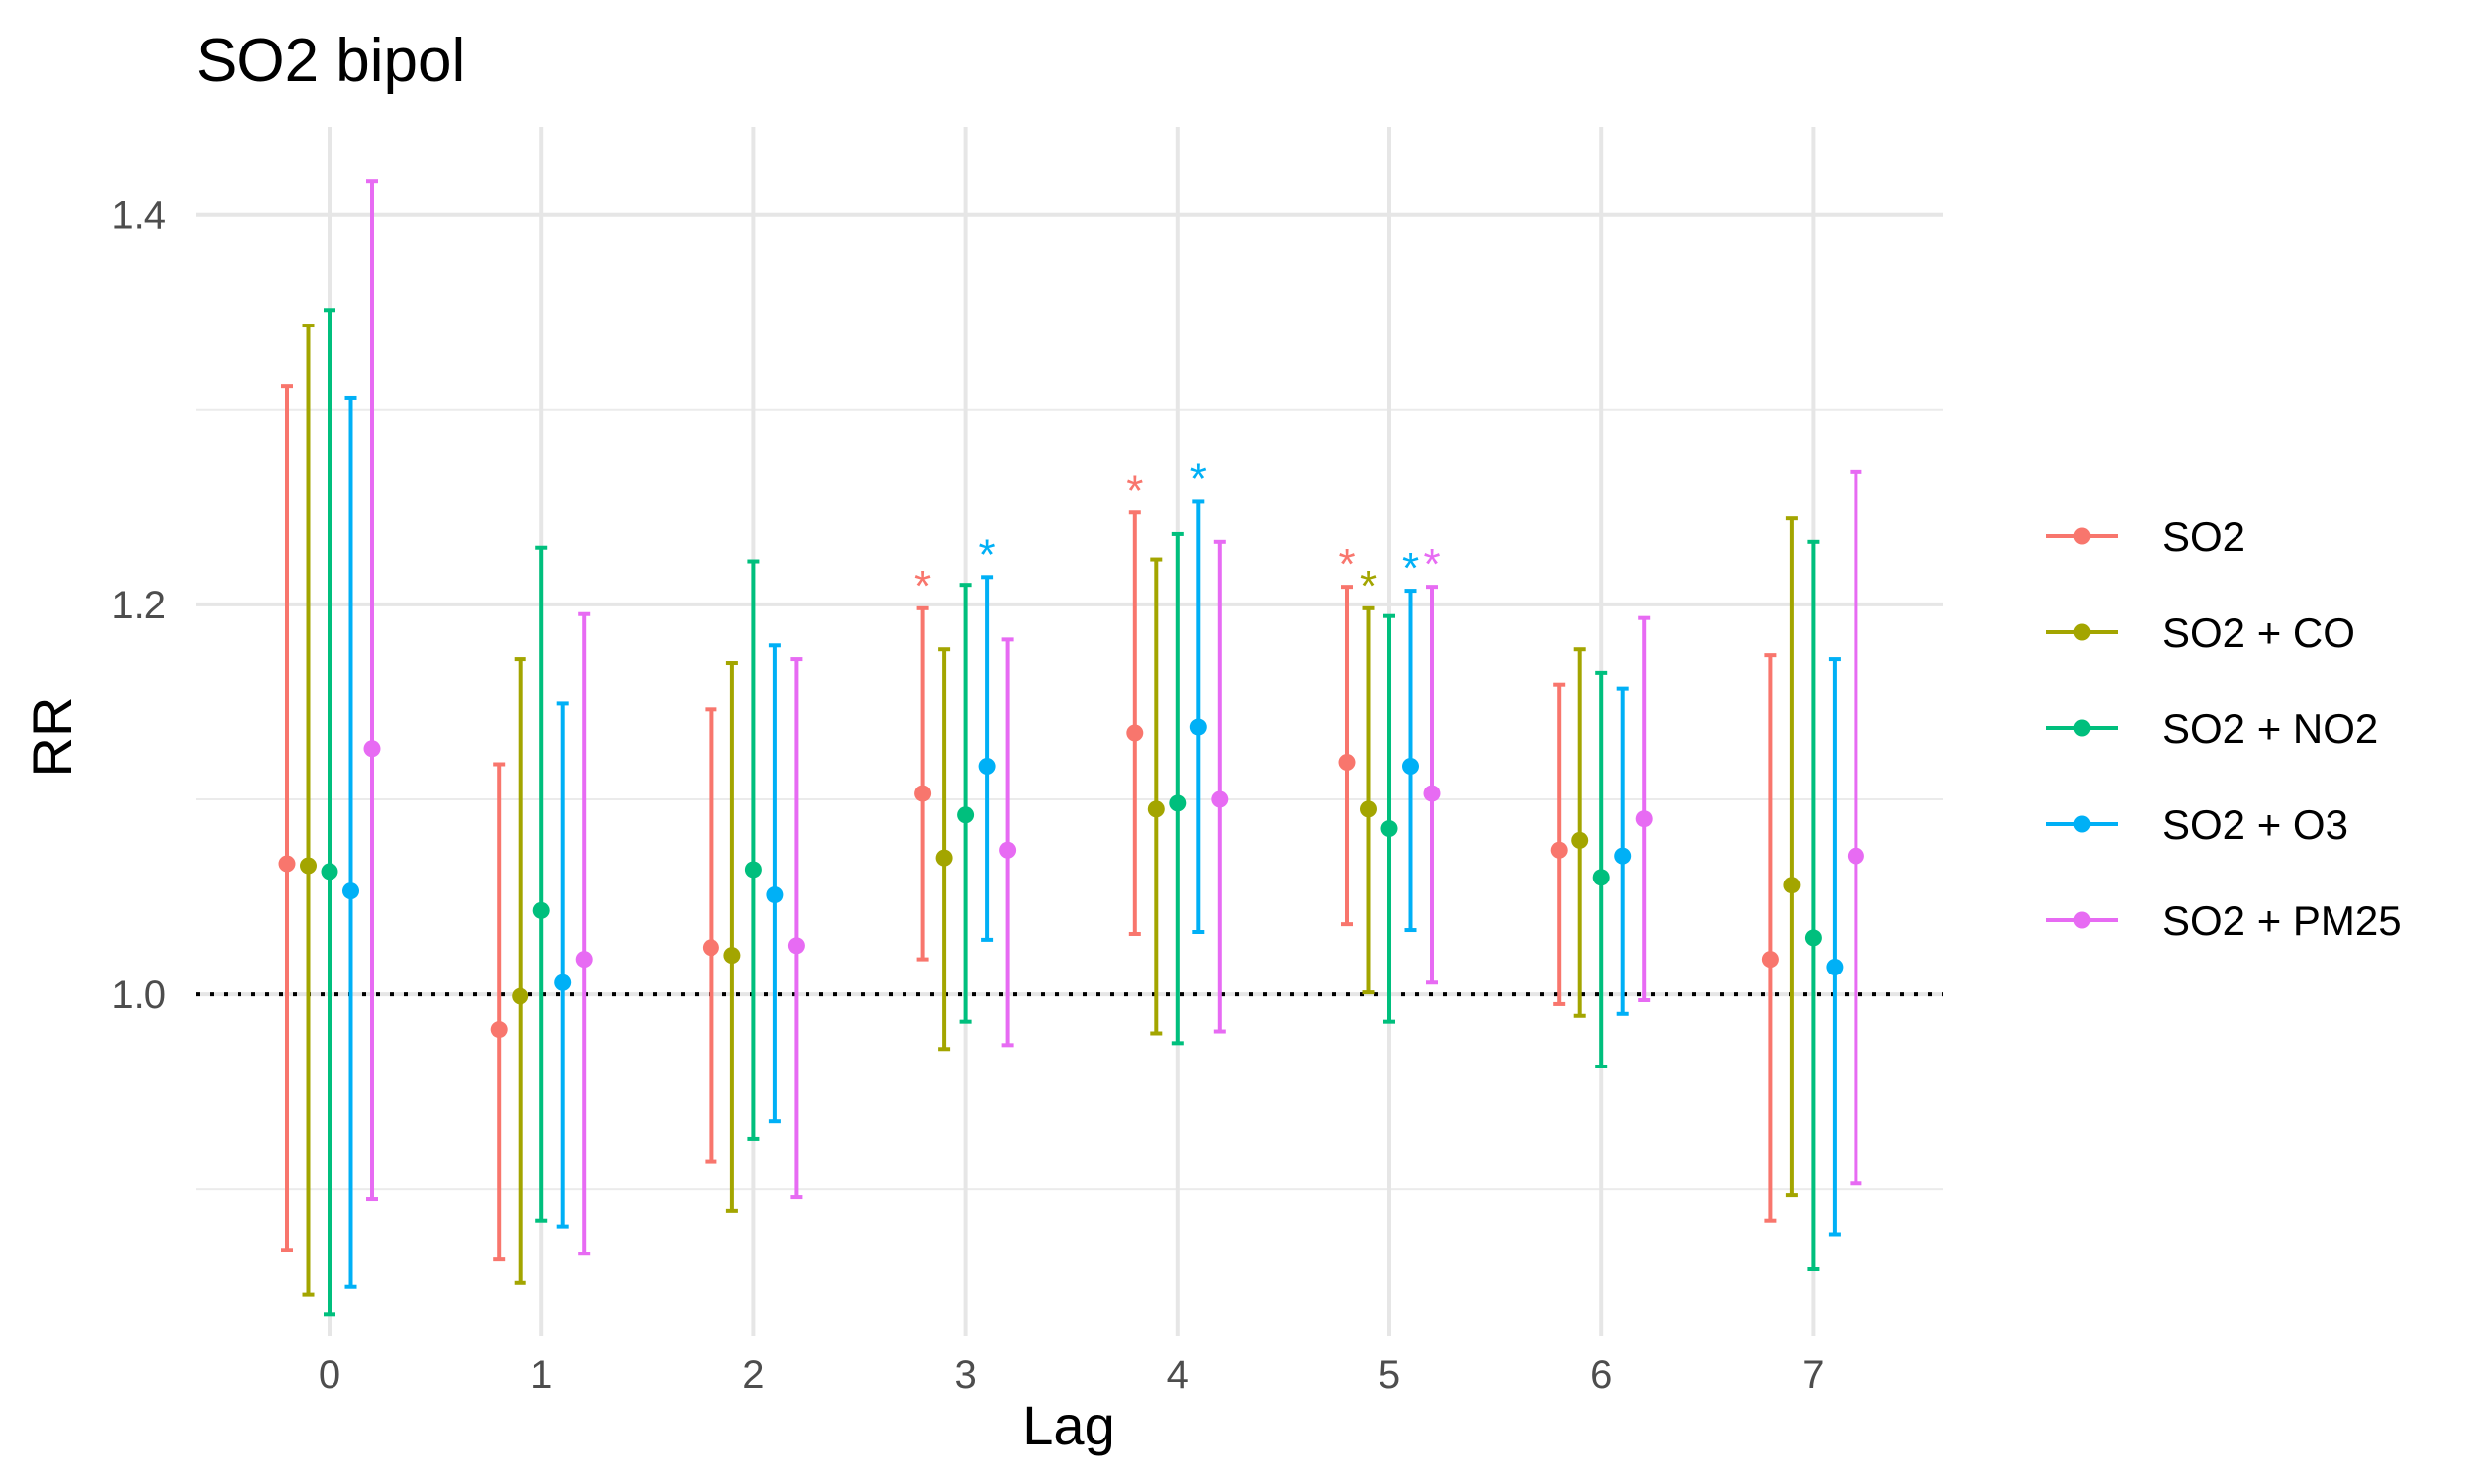 The height and width of the screenshot is (1484, 2474). What do you see at coordinates (2204, 536) in the screenshot?
I see `legend-label: SO2` at bounding box center [2204, 536].